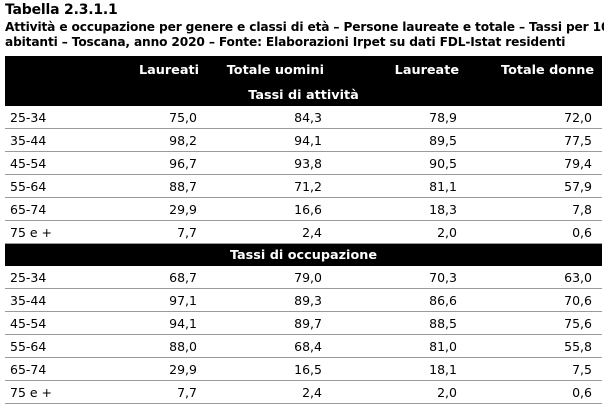 This screenshot has height=415, width=604. What do you see at coordinates (399, 369) in the screenshot?
I see `table-cell: 18,1` at bounding box center [399, 369].